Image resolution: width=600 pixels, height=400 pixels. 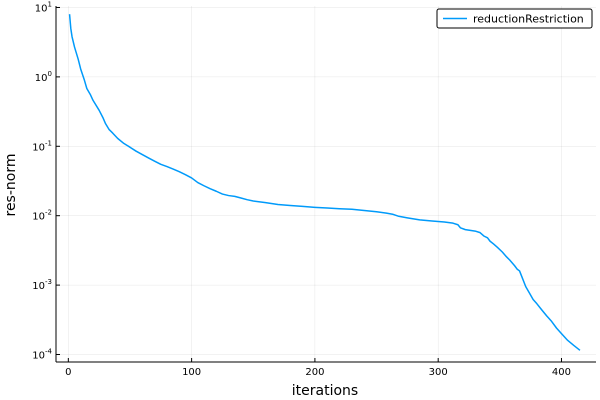 I want to click on x-tick-label: 200, so click(x=314, y=372).